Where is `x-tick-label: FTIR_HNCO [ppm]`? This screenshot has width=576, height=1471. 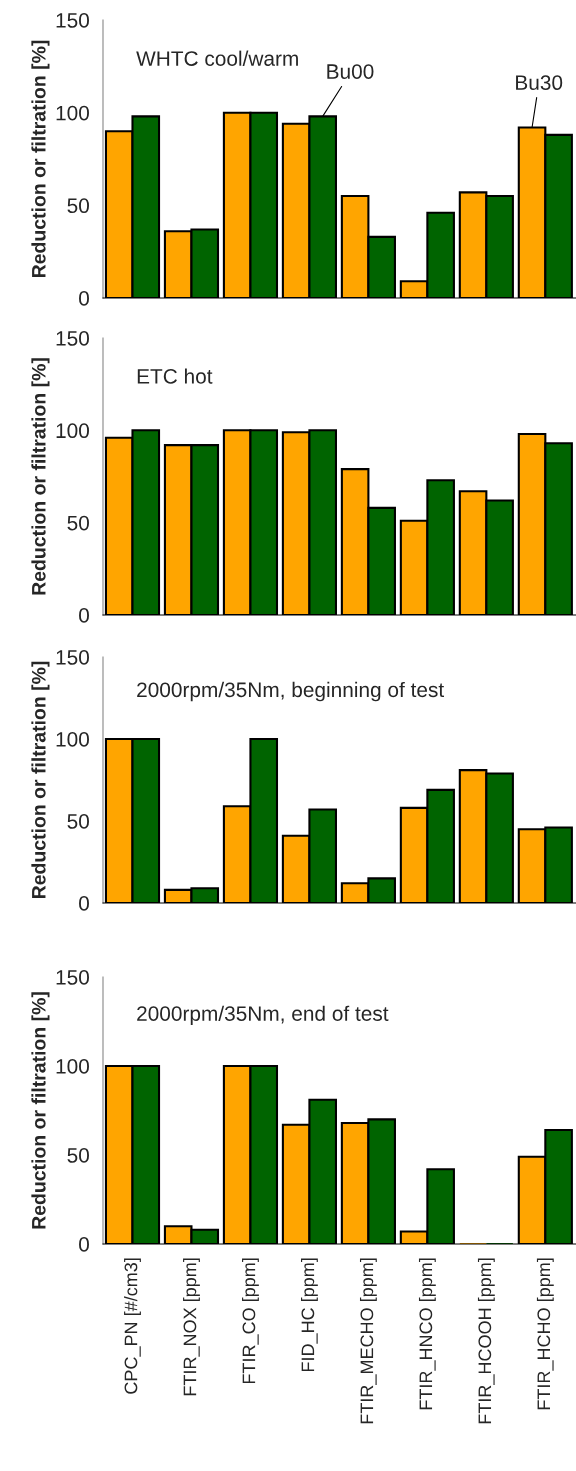
x-tick-label: FTIR_HNCO [ppm] is located at coordinates (427, 1334).